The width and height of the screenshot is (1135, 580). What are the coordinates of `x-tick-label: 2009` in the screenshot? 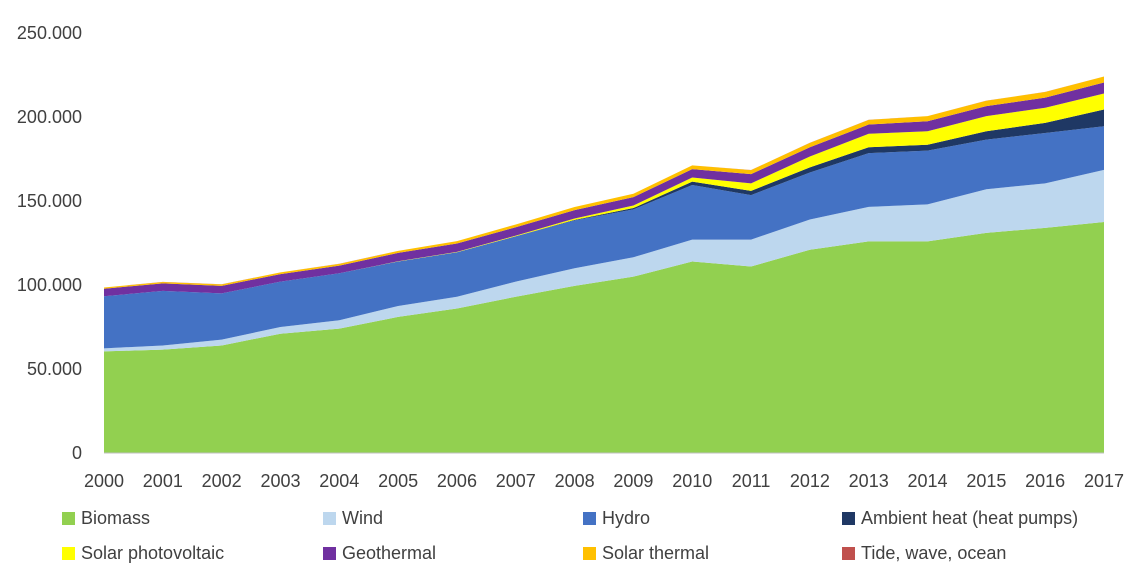 It's located at (633, 481).